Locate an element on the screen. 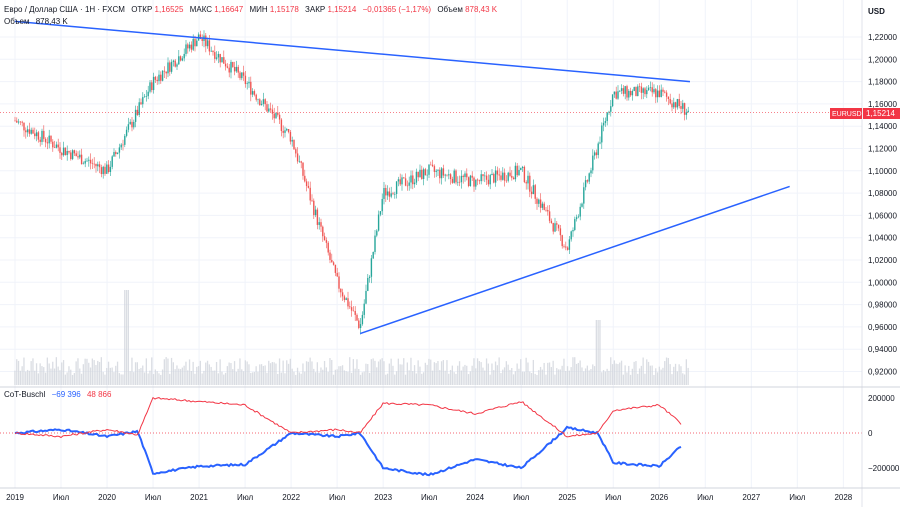 This screenshot has width=900, height=507. cot-legend: CoT-Buschl −69 396 48 866 is located at coordinates (58, 394).